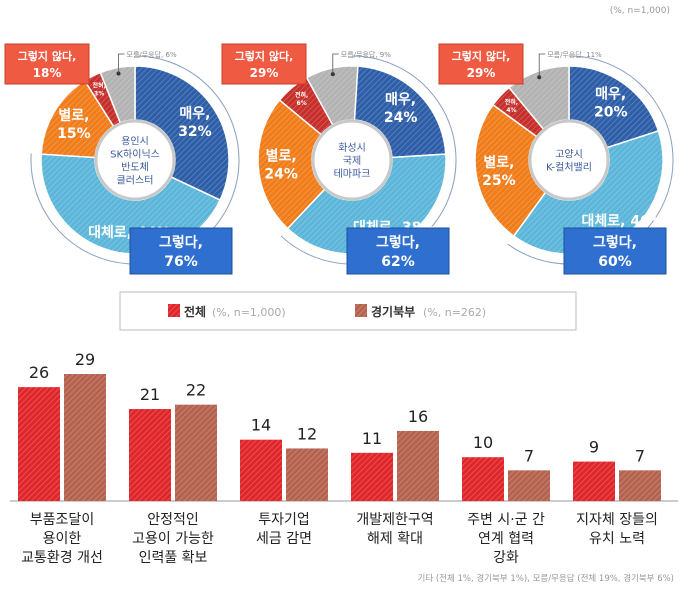 The image size is (680, 595). I want to click on legend-note: (%, n=262), so click(454, 312).